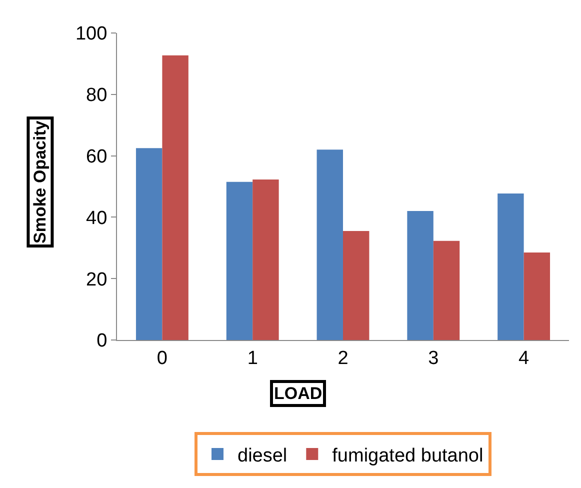  I want to click on x-tick-label: 4, so click(524, 358).